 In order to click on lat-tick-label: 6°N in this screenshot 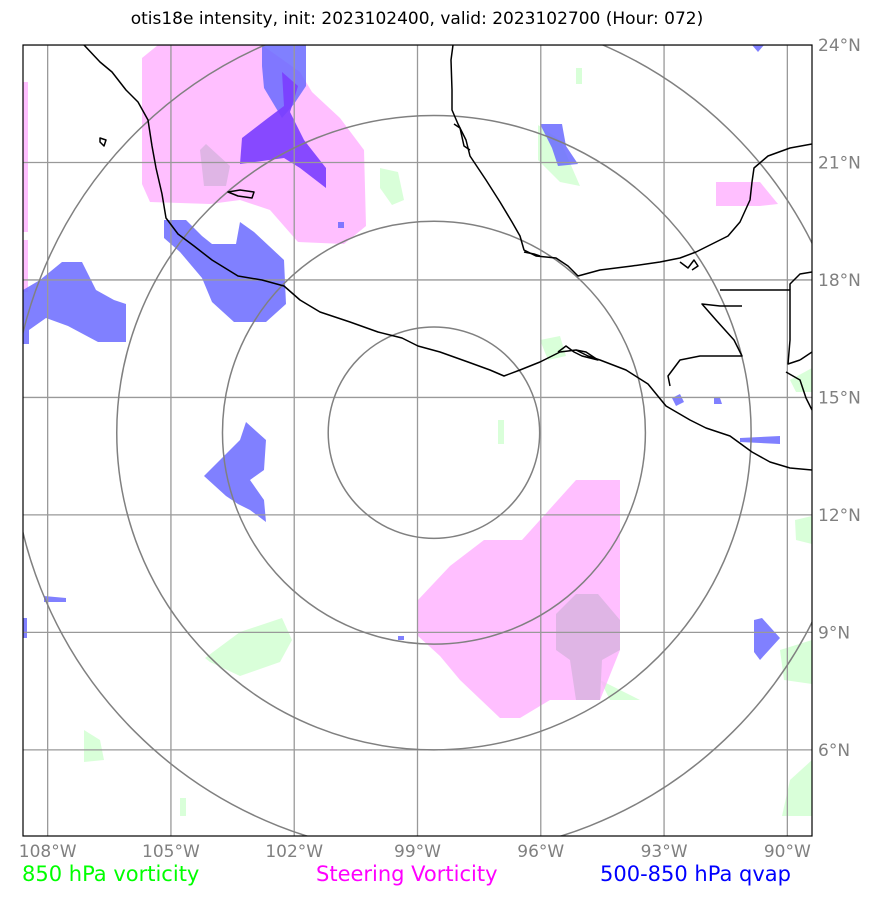, I will do `click(834, 751)`.